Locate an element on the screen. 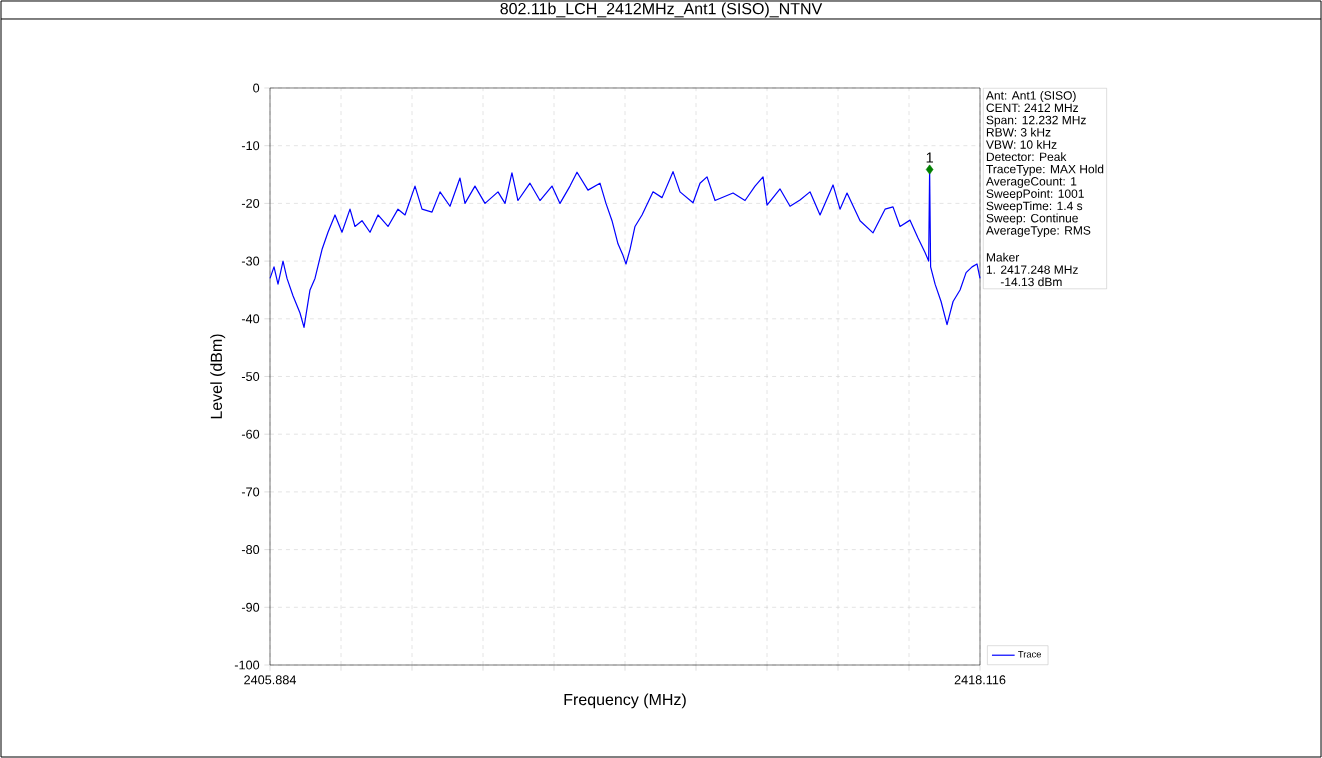 This screenshot has height=758, width=1322. text: Maker is located at coordinates (1003, 257).